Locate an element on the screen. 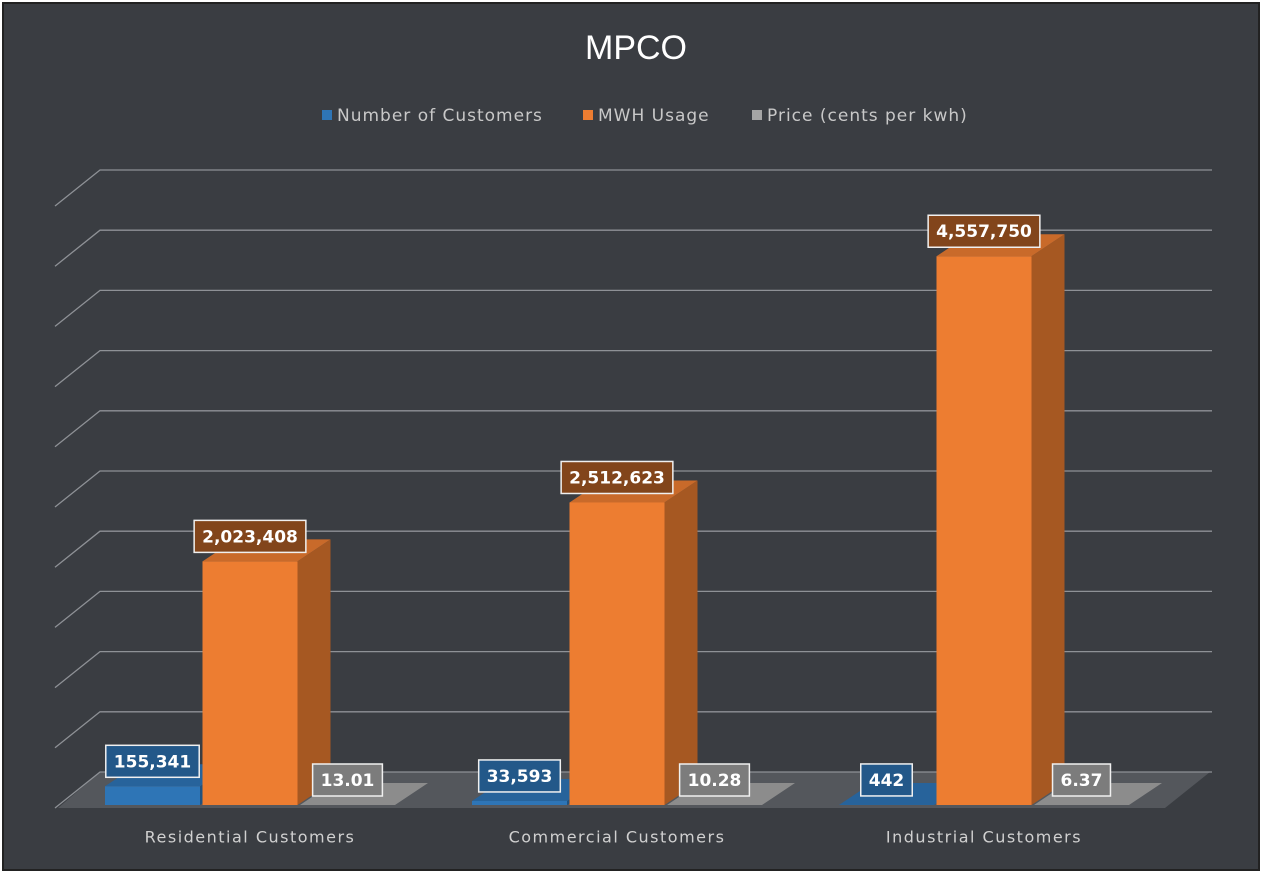 This screenshot has width=1262, height=873. data-label: 33,593 is located at coordinates (520, 777).